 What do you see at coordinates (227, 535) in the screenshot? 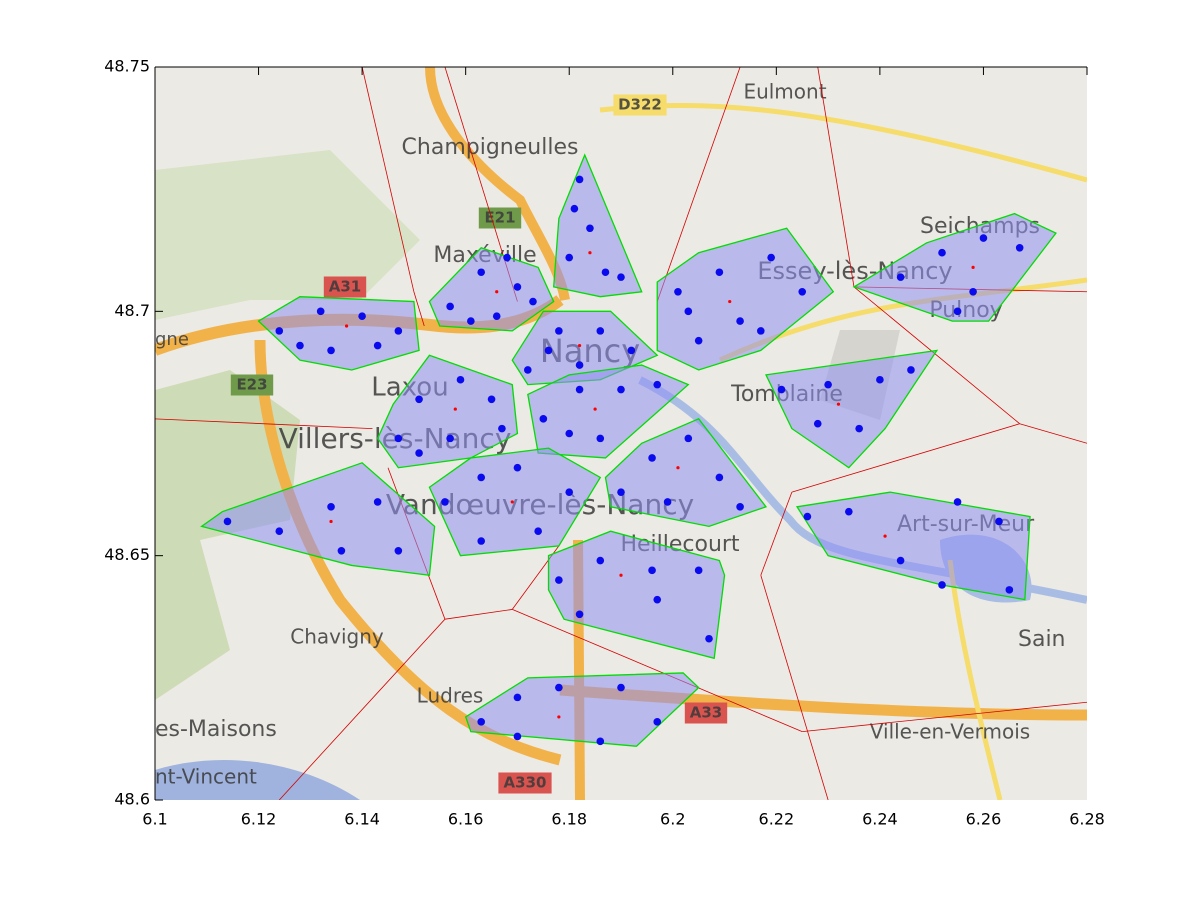
I see `map-forest` at bounding box center [227, 535].